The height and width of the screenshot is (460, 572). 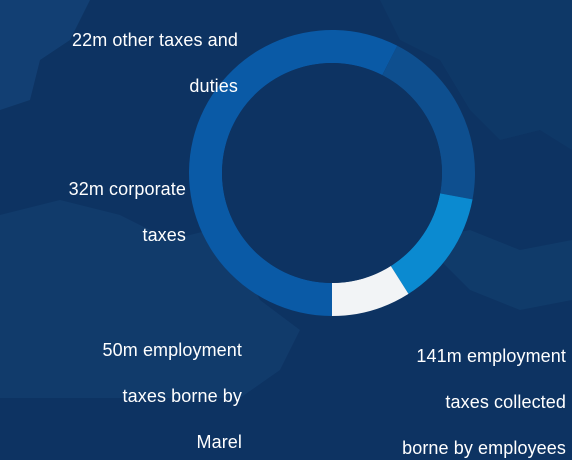 What do you see at coordinates (505, 402) in the screenshot?
I see `label-line: taxes collected` at bounding box center [505, 402].